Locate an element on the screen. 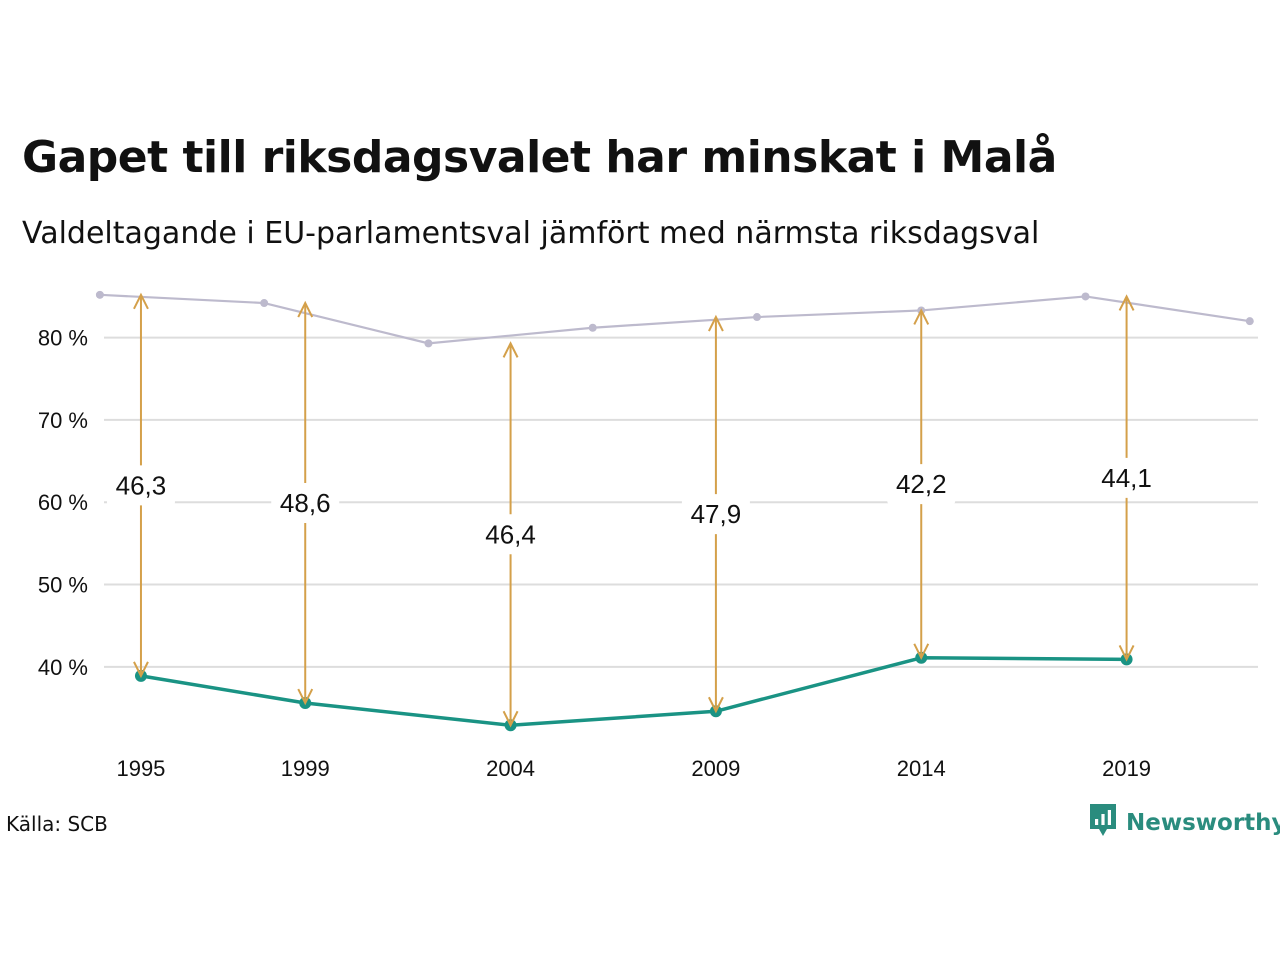  y-tick-label: 50 % is located at coordinates (63, 585).